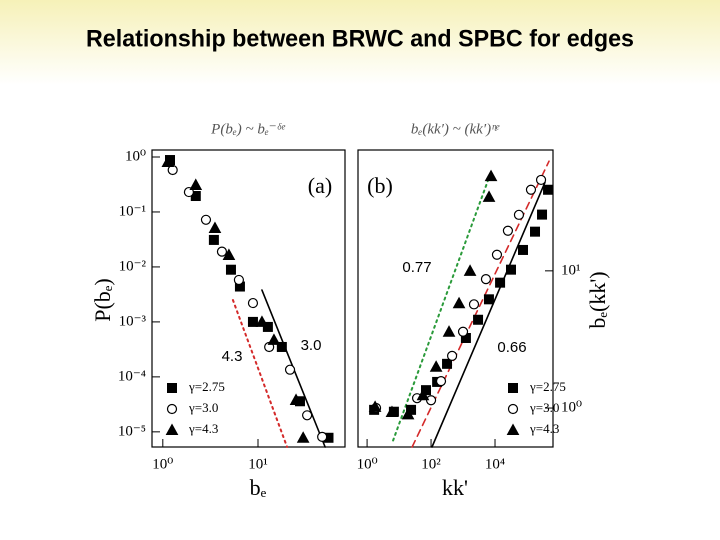 The height and width of the screenshot is (540, 720). I want to click on x-axis-label: kk', so click(455, 487).